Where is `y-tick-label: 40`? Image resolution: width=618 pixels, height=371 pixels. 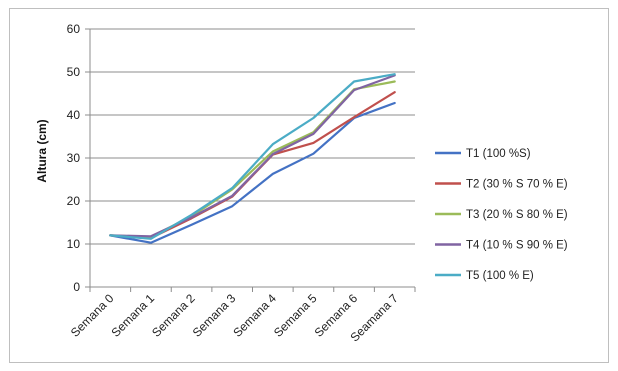 y-tick-label: 40 is located at coordinates (74, 115).